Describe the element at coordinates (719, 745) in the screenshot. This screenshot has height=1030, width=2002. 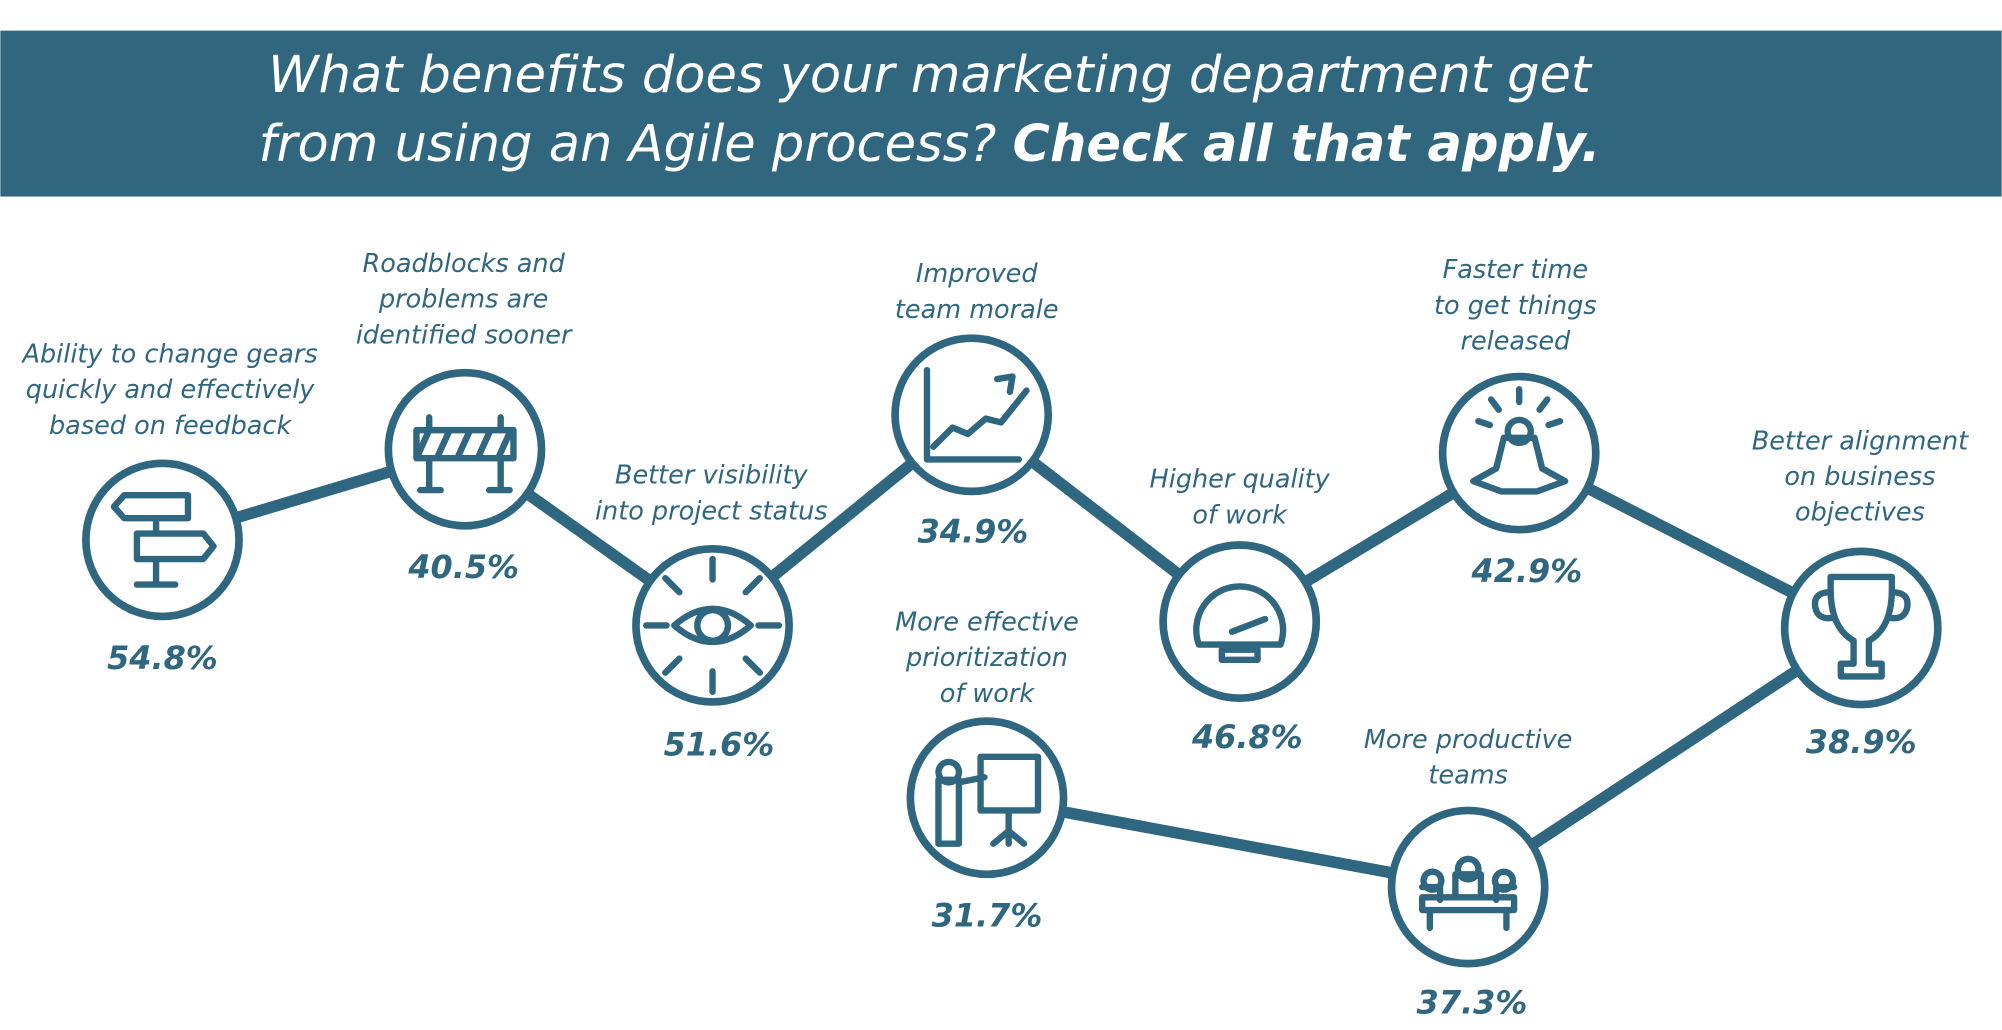
I see `node-value: 51.6%` at that location.